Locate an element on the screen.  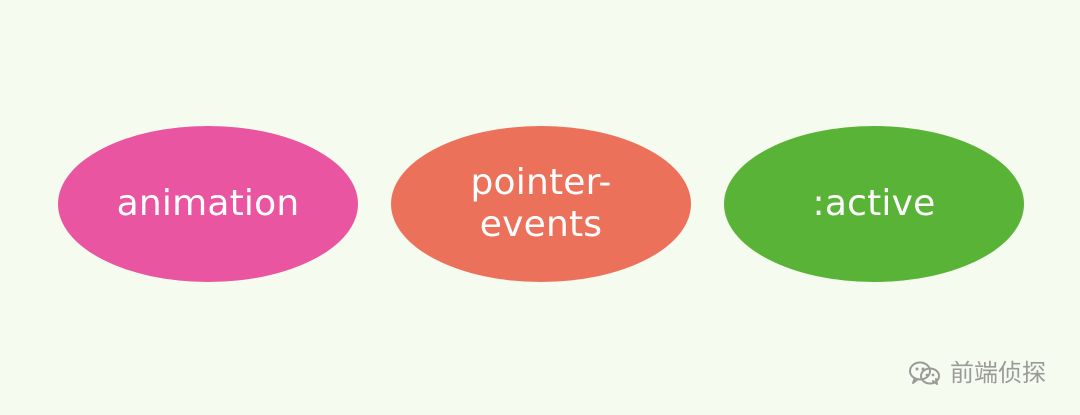
pointer-events-node: pointer- events is located at coordinates (541, 204).